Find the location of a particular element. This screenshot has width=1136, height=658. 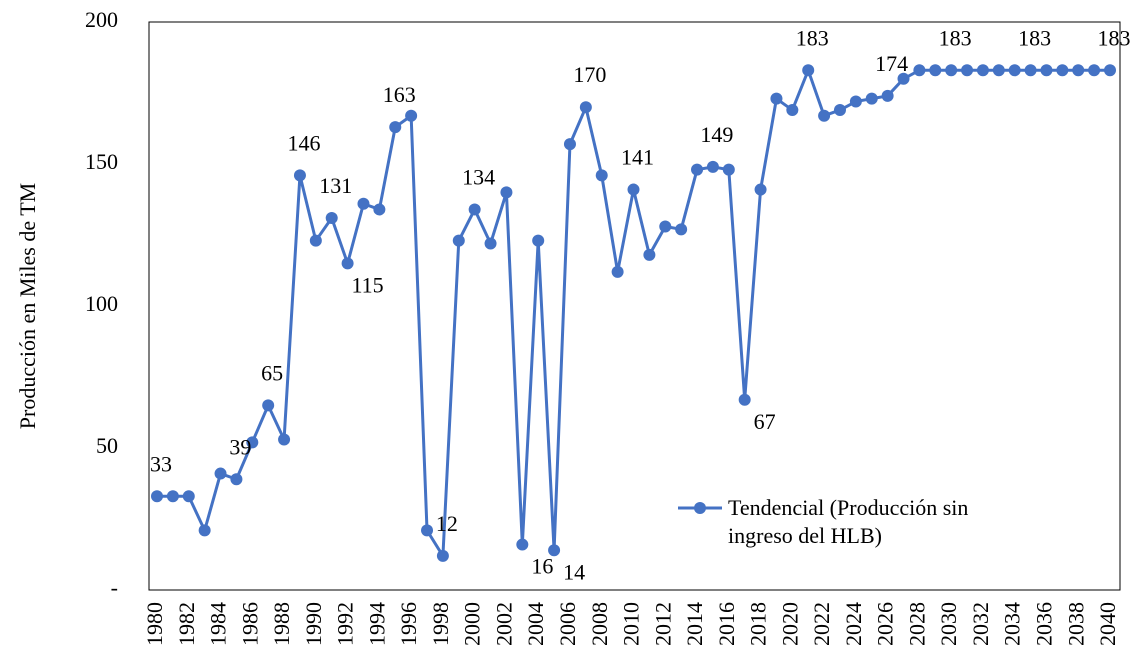

x-tick-label: 1994 is located at coordinates (376, 624).